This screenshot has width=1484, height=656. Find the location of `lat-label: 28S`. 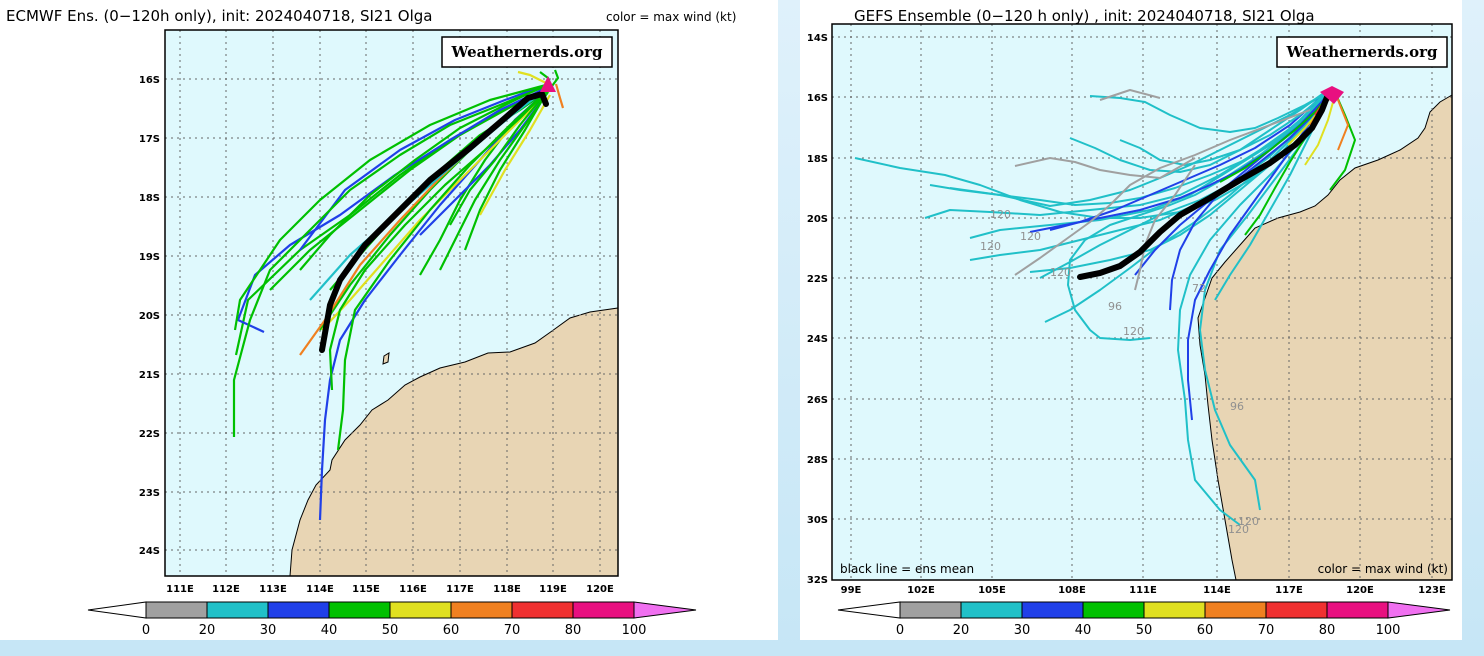

lat-label: 28S is located at coordinates (817, 460).